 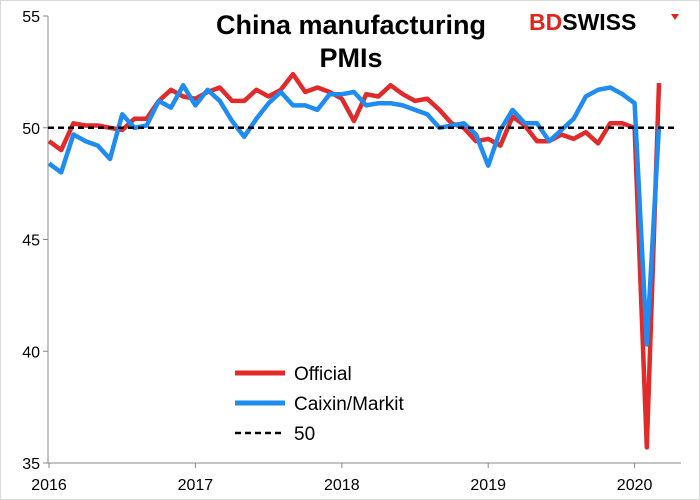 I want to click on legend-label-official: Official, so click(x=323, y=374).